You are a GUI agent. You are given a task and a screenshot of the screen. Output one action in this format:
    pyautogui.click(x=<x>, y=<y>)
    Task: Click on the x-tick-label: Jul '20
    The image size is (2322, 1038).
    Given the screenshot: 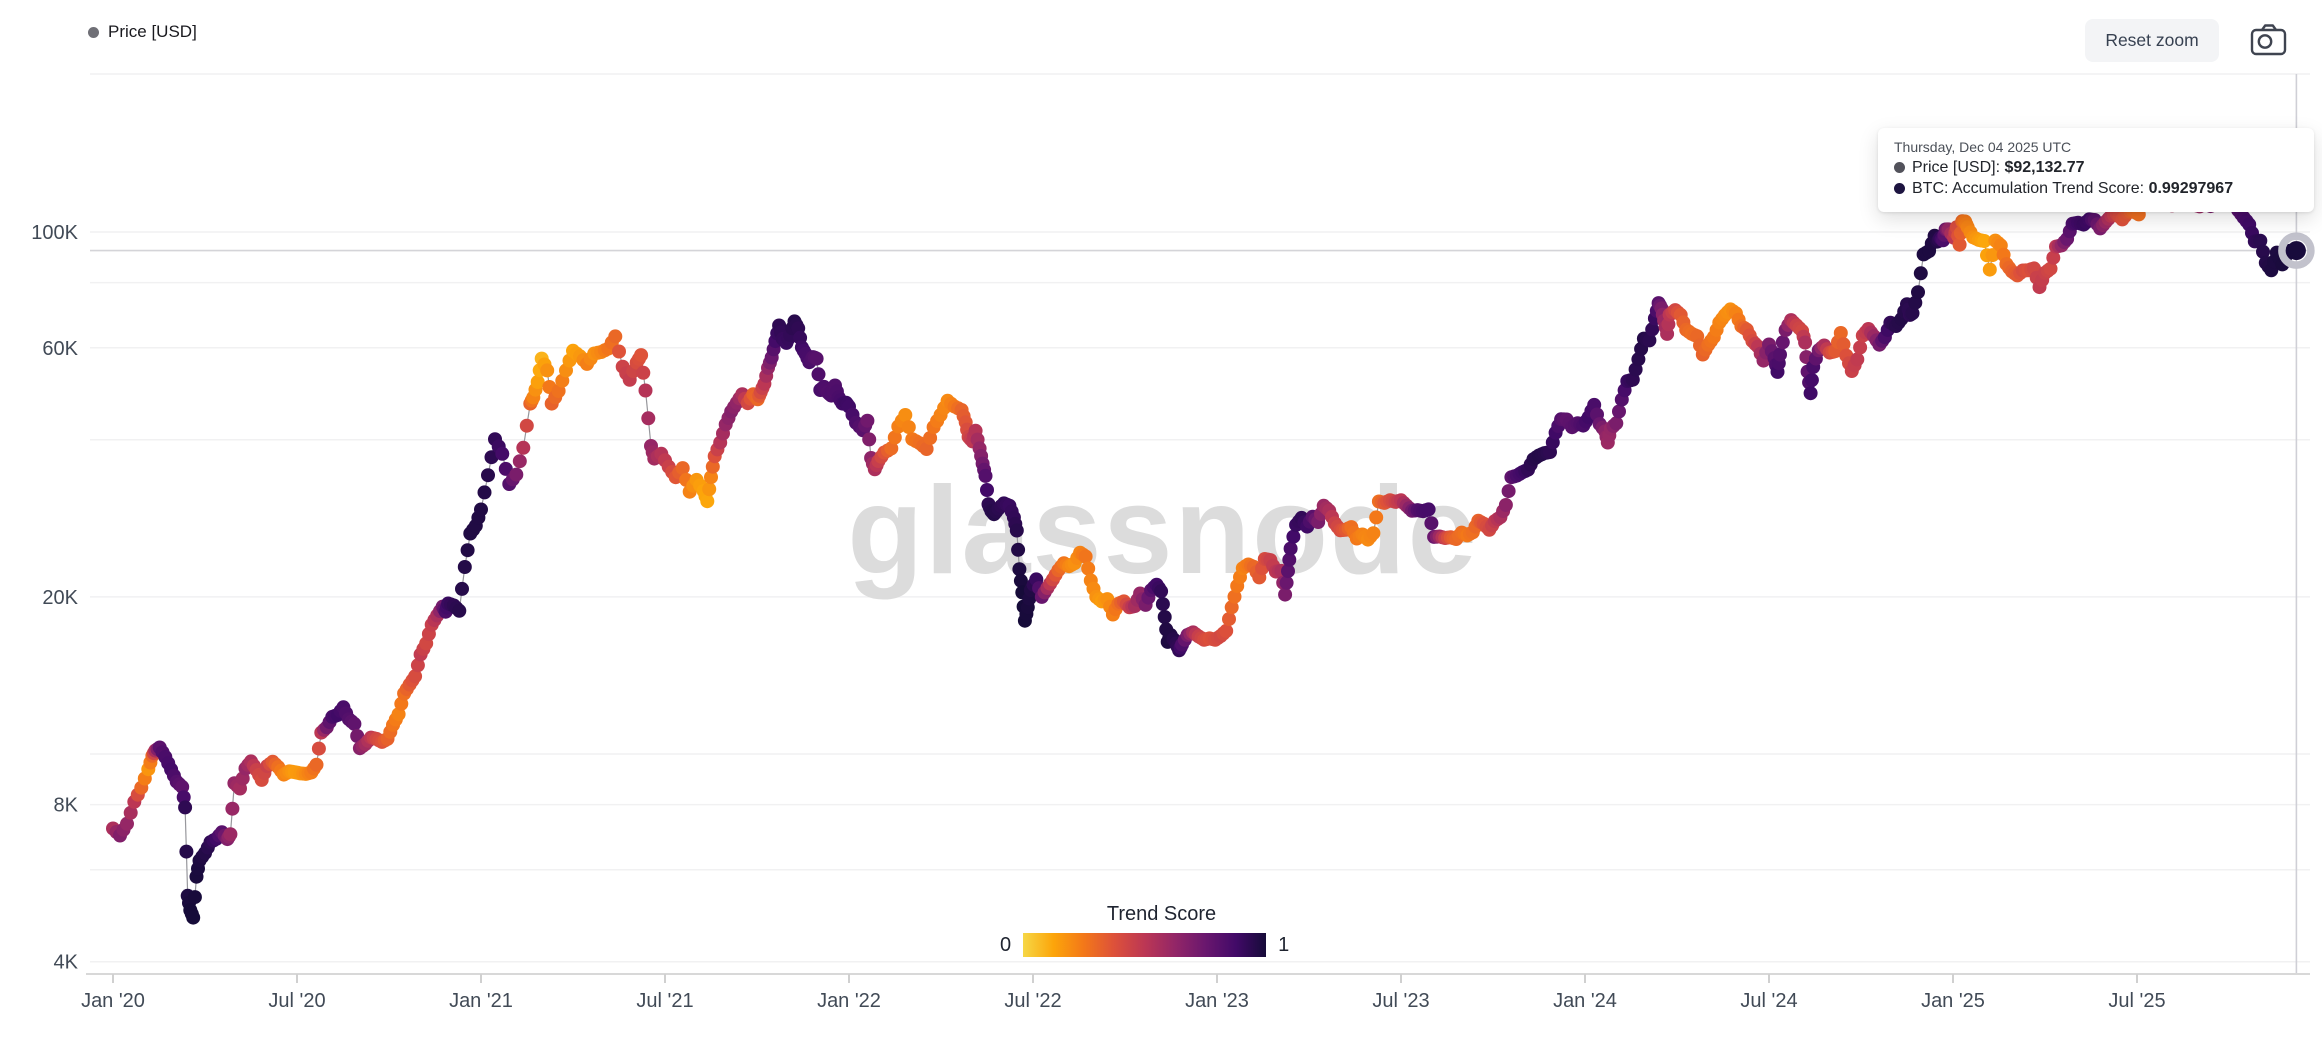 What is the action you would take?
    pyautogui.click(x=296, y=1001)
    